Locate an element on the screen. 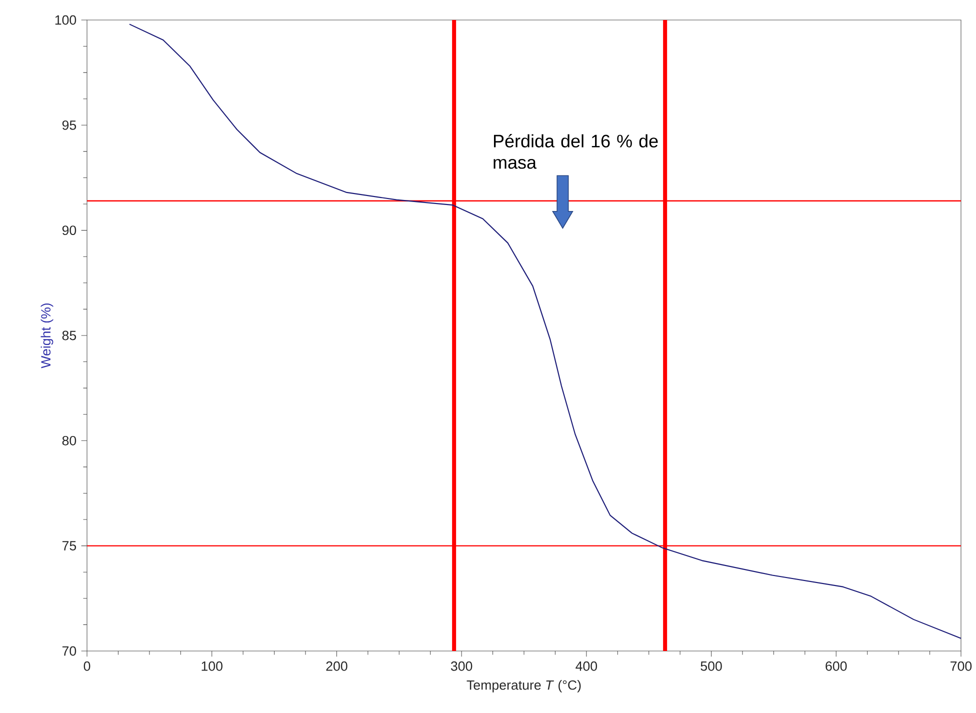  y-tick-label: 90 is located at coordinates (69, 231).